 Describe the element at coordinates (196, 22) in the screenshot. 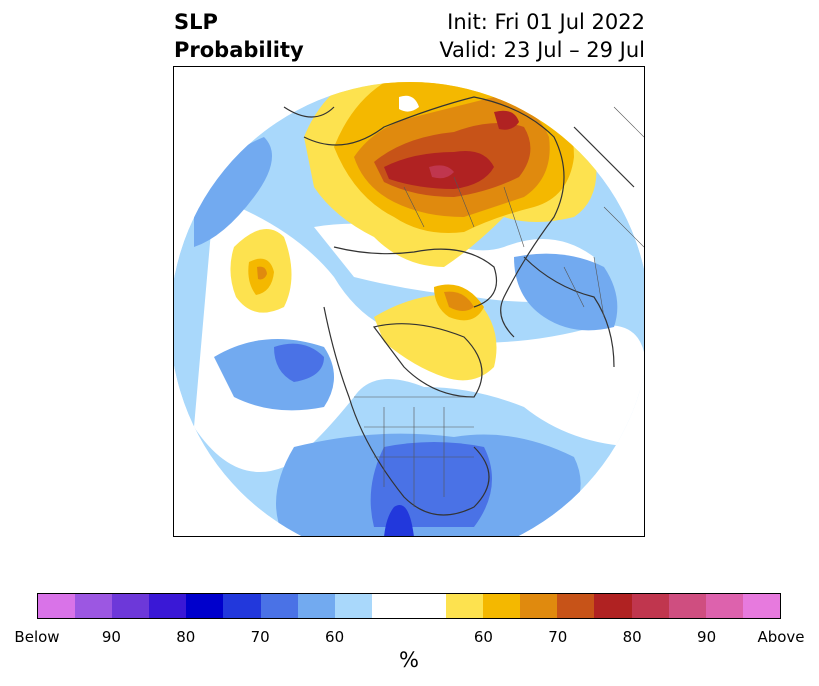

I see `title-variable: SLP` at that location.